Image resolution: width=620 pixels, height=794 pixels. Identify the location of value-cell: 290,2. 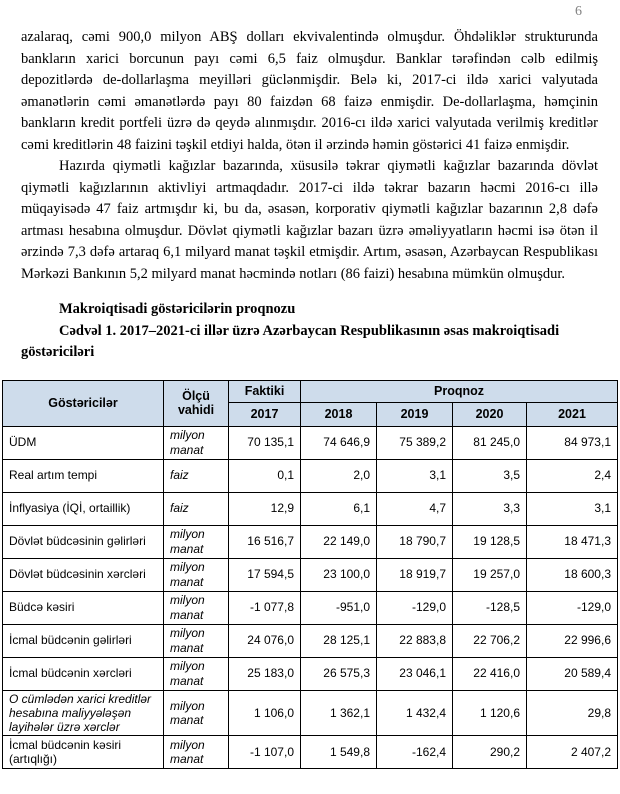
(489, 751).